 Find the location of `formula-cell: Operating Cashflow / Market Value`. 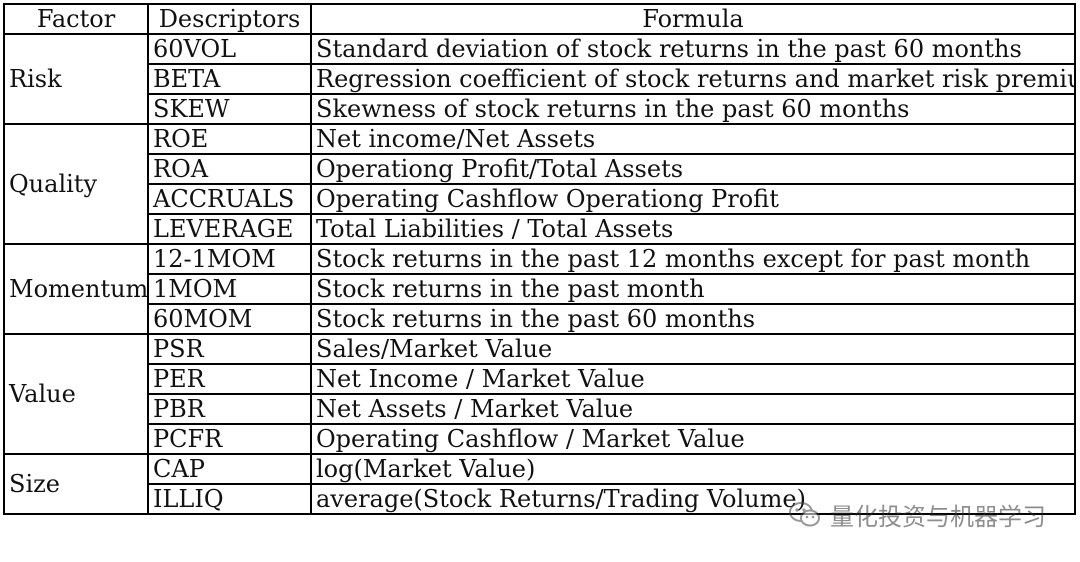

formula-cell: Operating Cashflow / Market Value is located at coordinates (693, 439).